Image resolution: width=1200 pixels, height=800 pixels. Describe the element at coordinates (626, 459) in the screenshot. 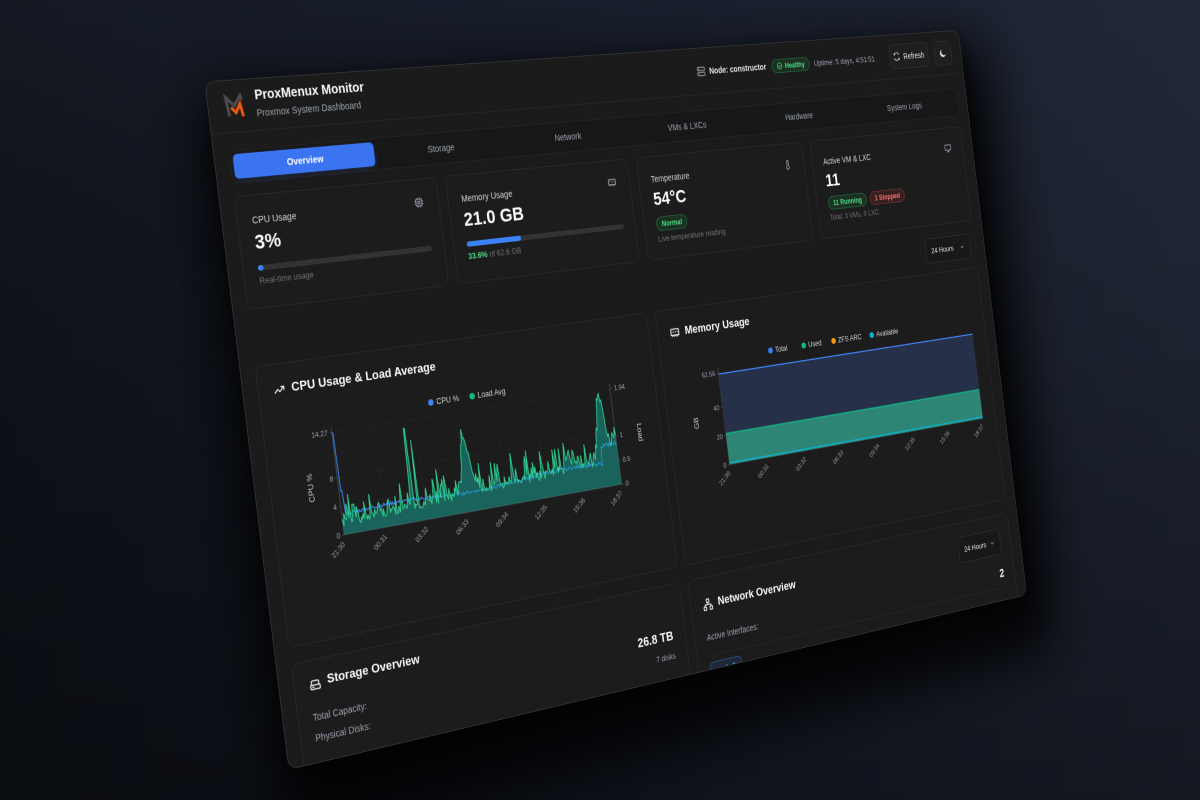

I see `svg-text: 0.5` at that location.